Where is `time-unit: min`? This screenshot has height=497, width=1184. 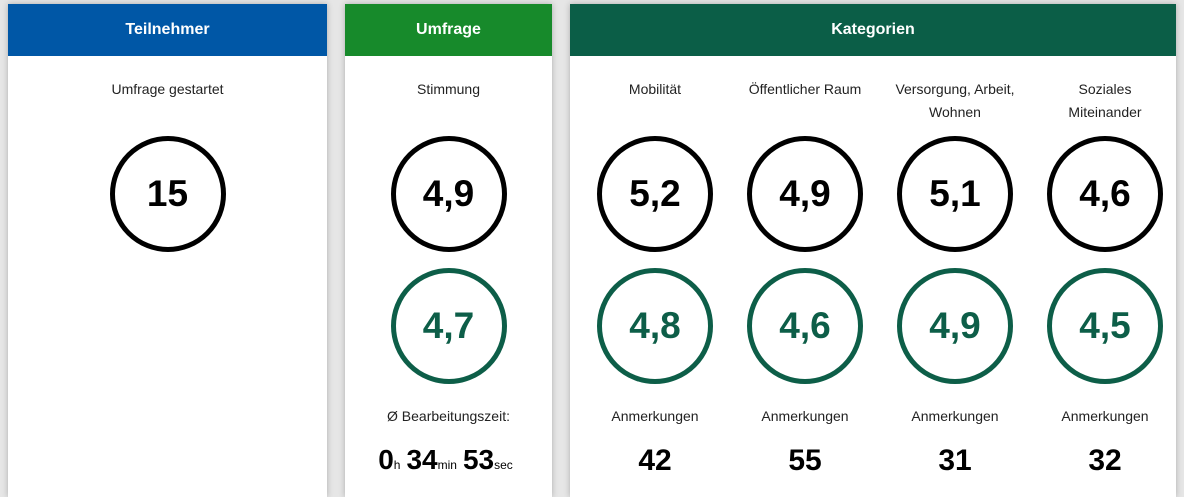
time-unit: min is located at coordinates (447, 465).